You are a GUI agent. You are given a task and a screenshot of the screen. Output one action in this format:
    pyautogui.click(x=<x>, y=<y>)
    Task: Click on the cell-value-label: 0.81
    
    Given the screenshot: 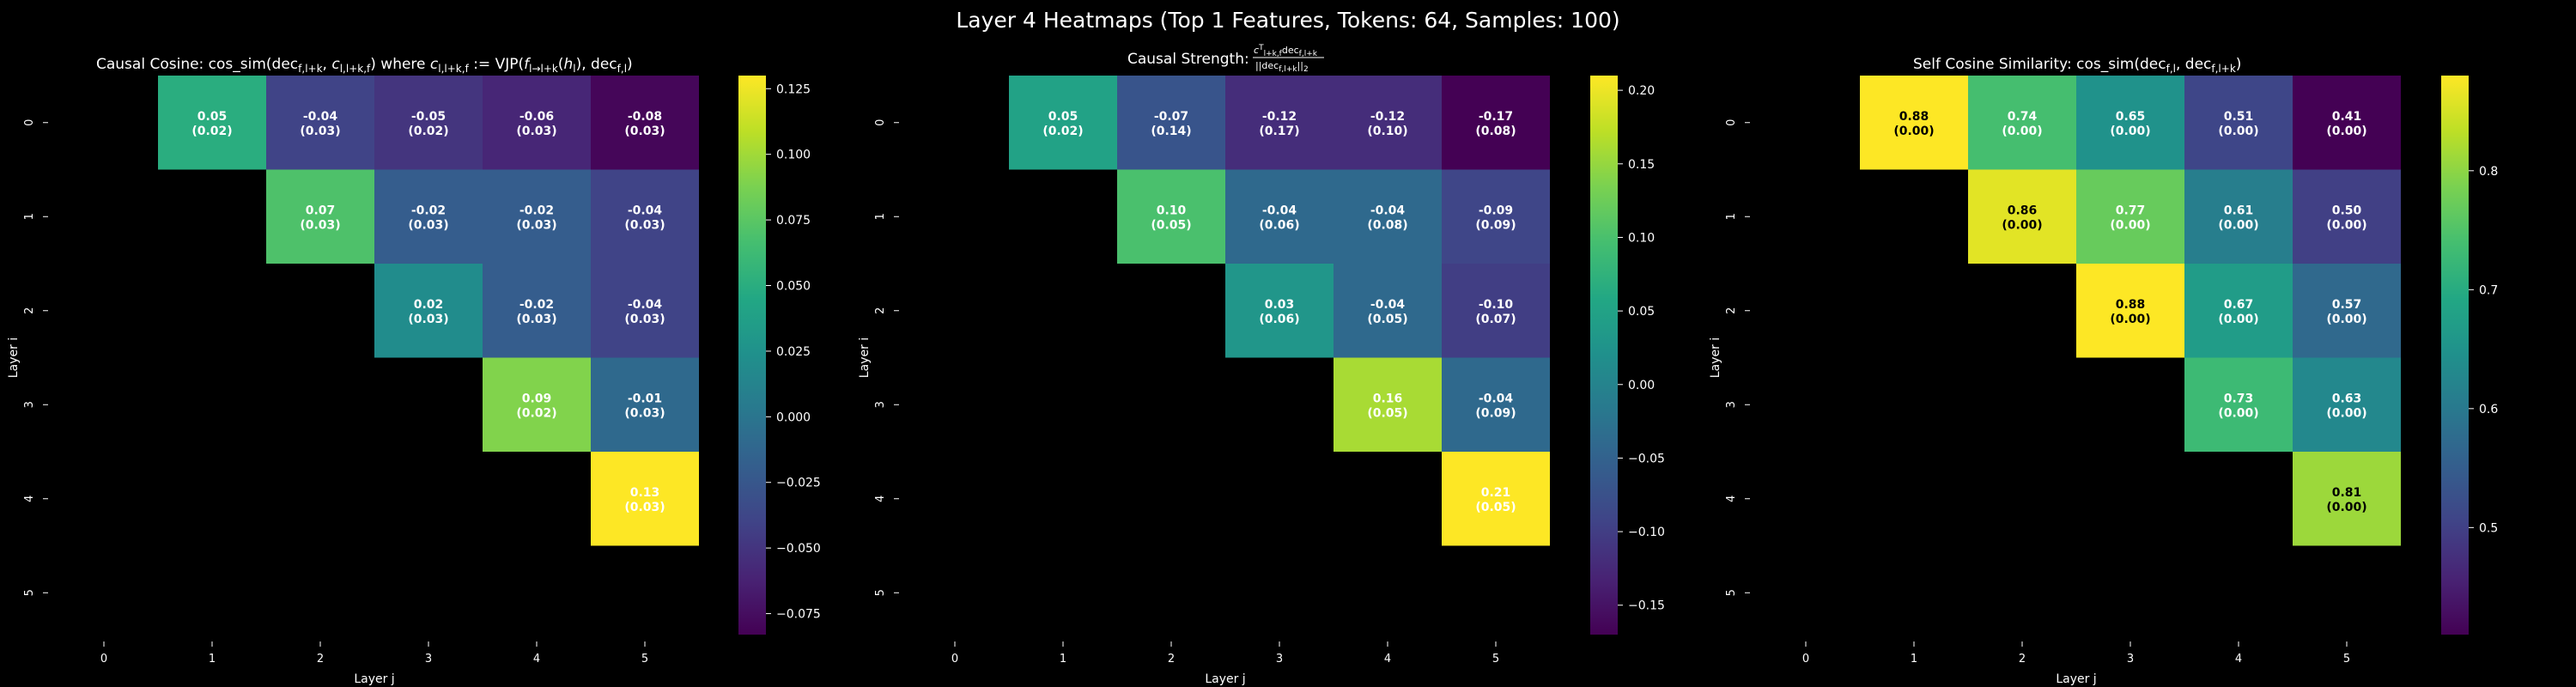 What is the action you would take?
    pyautogui.click(x=2347, y=493)
    